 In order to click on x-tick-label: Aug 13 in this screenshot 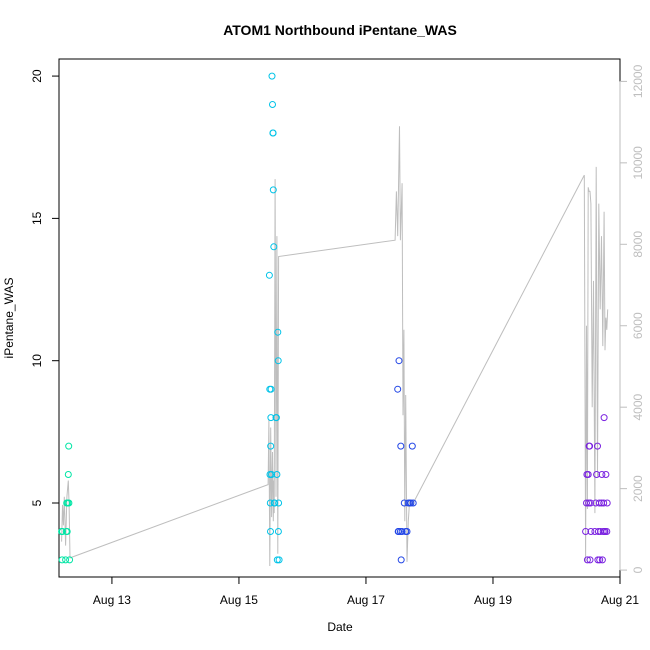, I will do `click(112, 600)`.